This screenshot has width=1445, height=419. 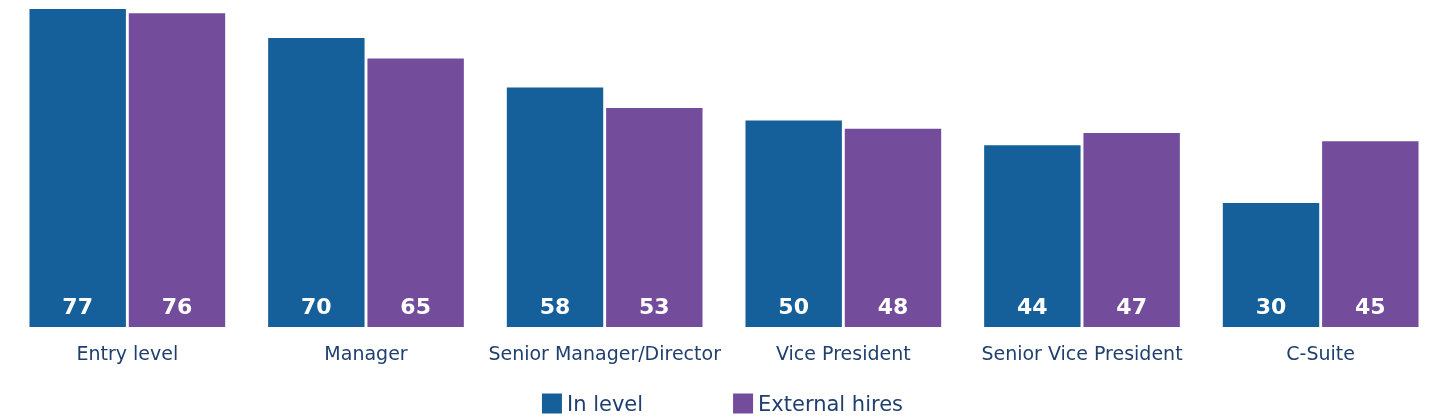 I want to click on data-label: 65, so click(x=415, y=306).